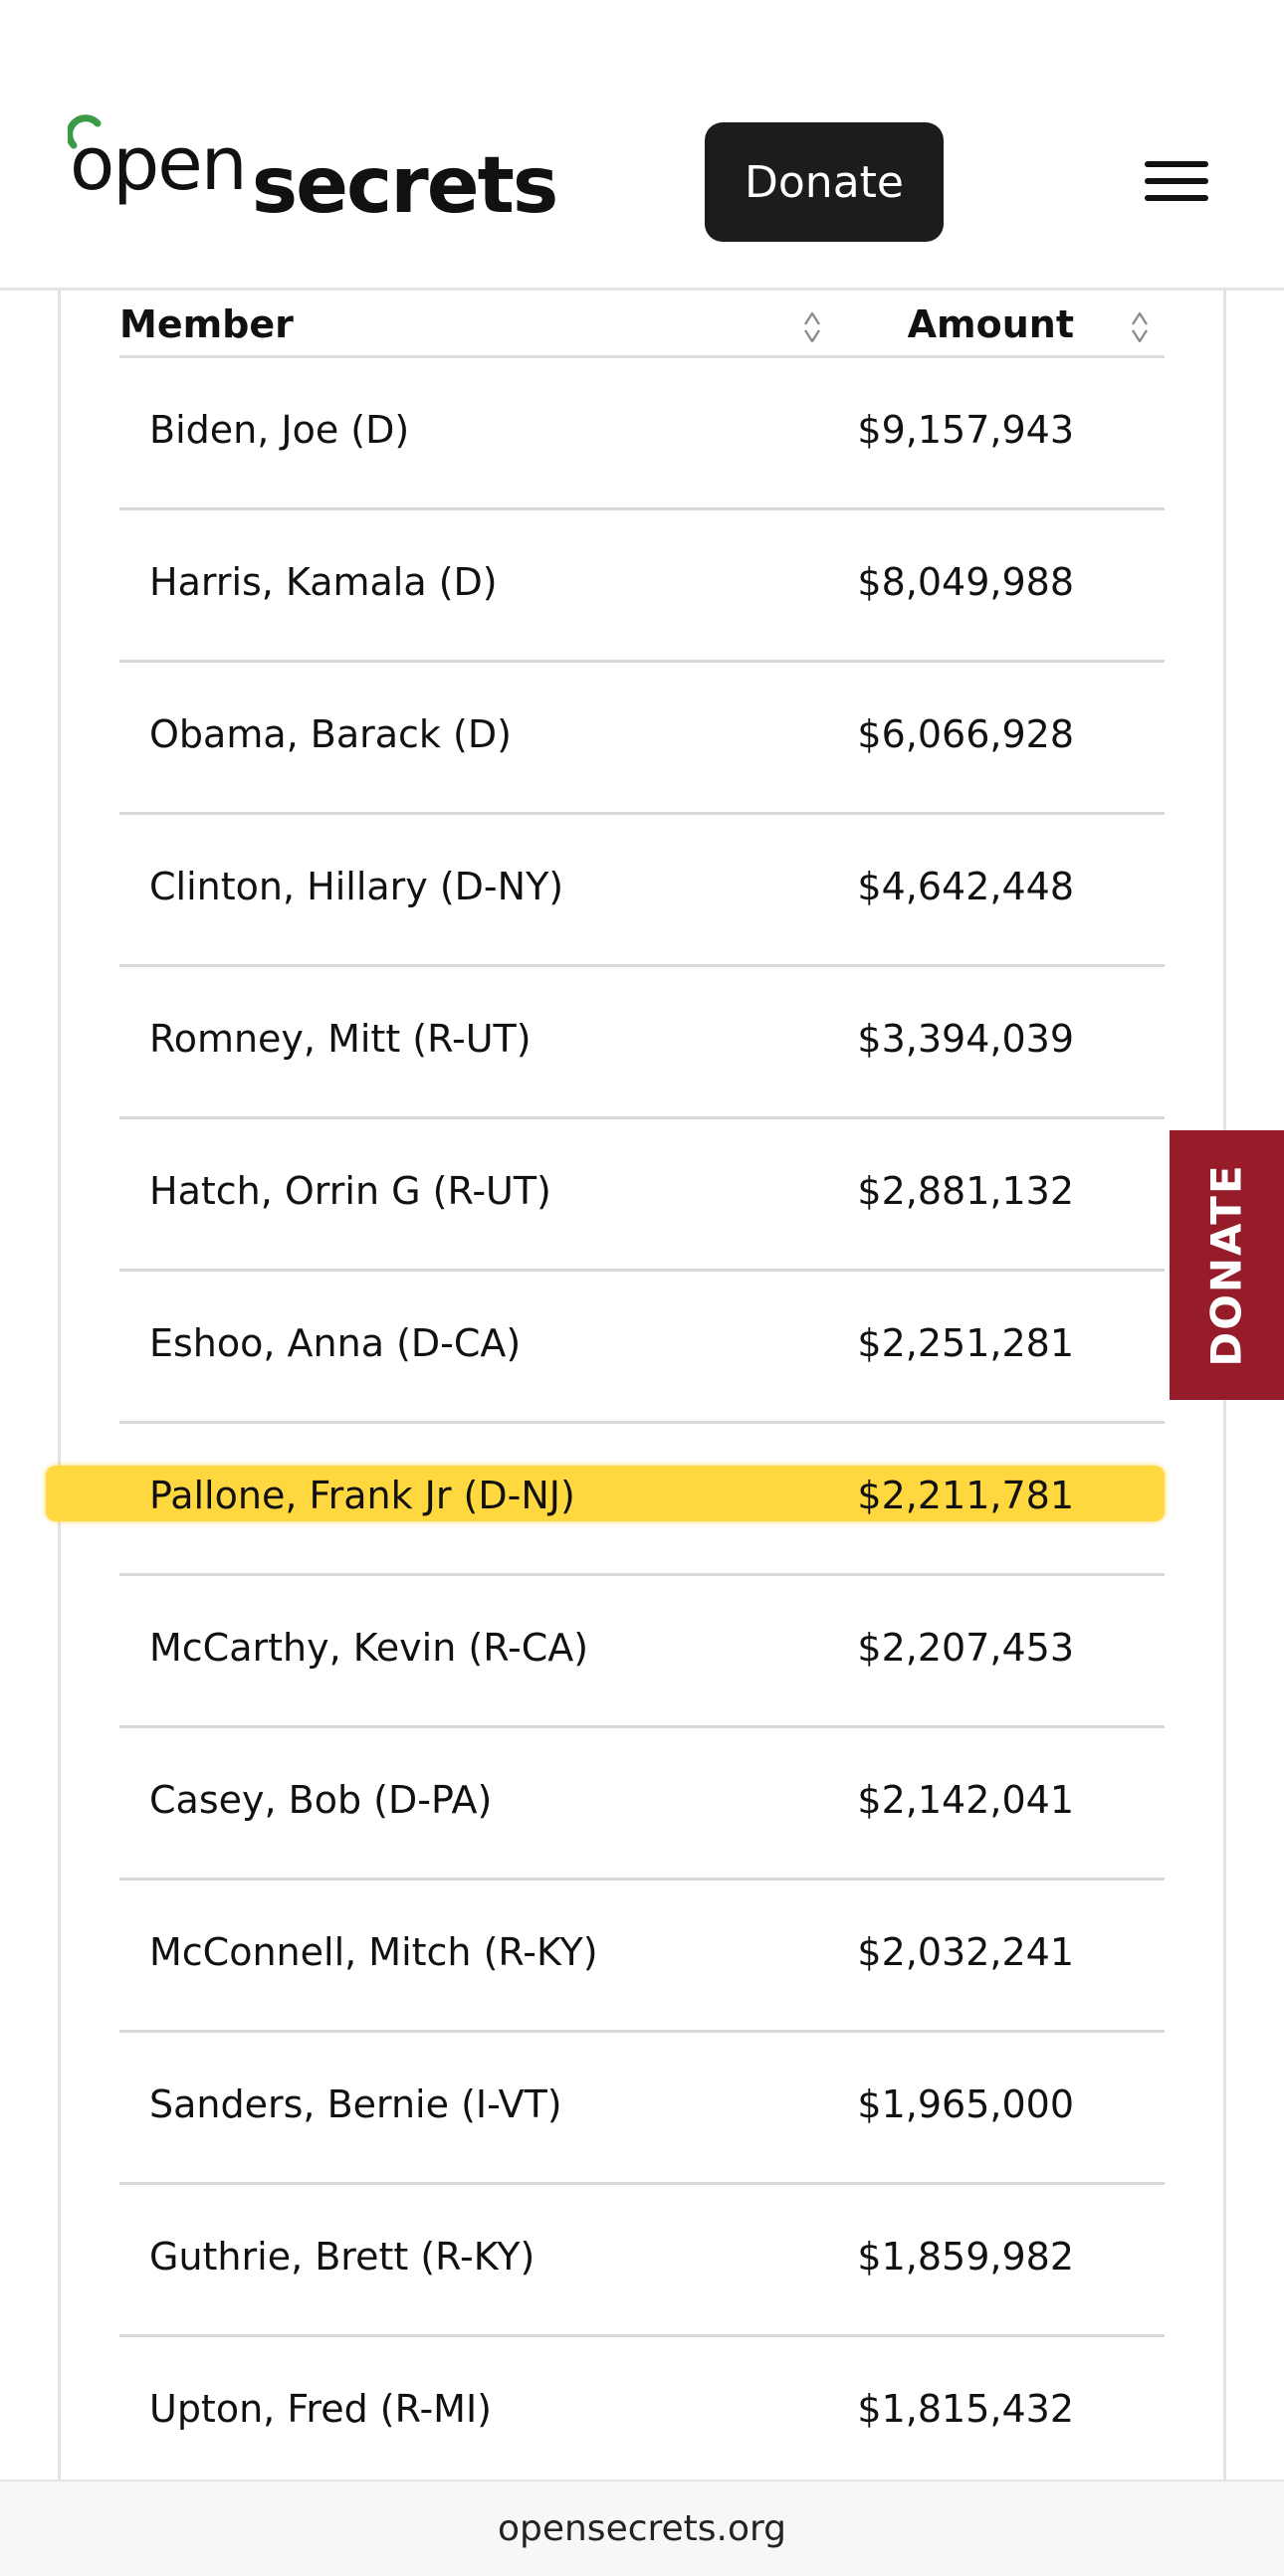  Describe the element at coordinates (642, 2261) in the screenshot. I see `table-row: Guthrie, Brett (R-KY) $1,859,982` at that location.